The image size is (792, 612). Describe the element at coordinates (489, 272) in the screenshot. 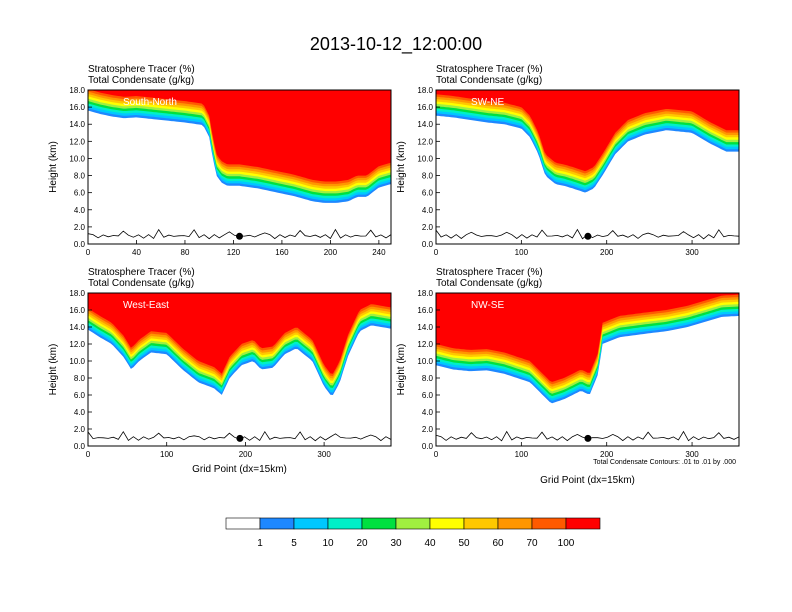

I see `field-label: Stratosphere Tracer (%)` at that location.